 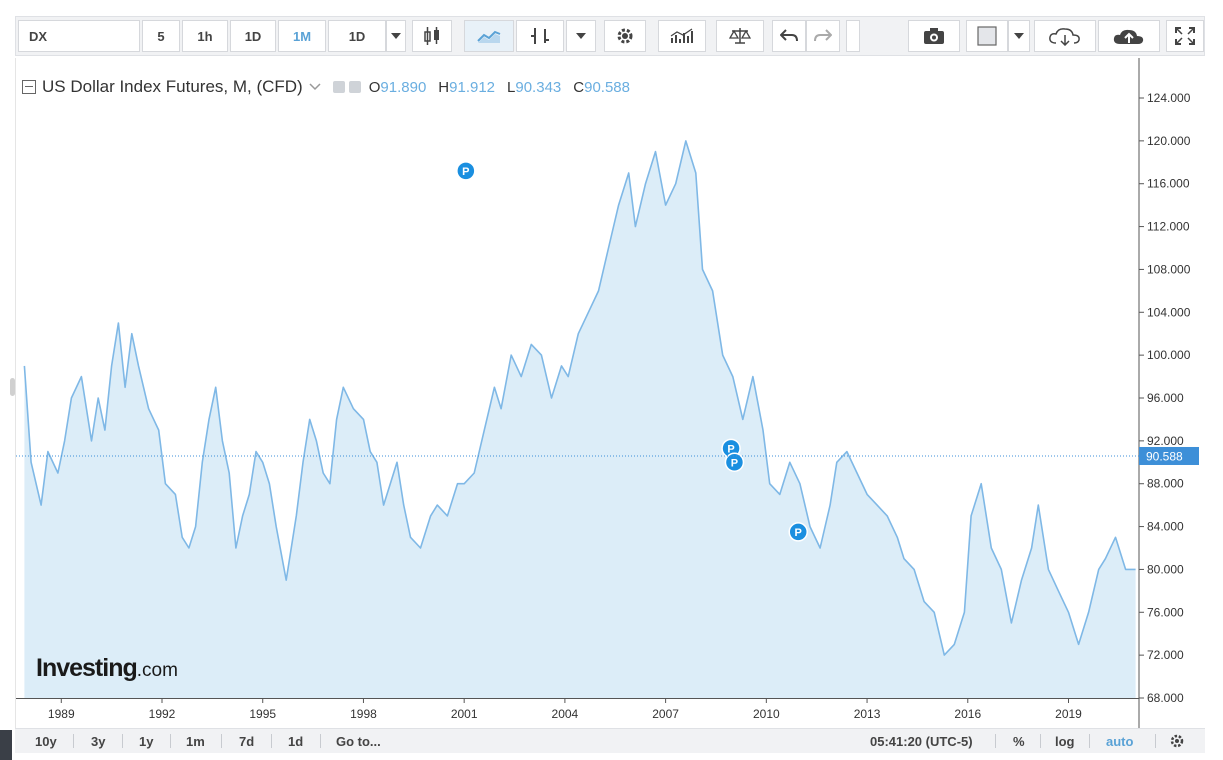 What do you see at coordinates (1065, 36) in the screenshot?
I see `load-chart-button` at bounding box center [1065, 36].